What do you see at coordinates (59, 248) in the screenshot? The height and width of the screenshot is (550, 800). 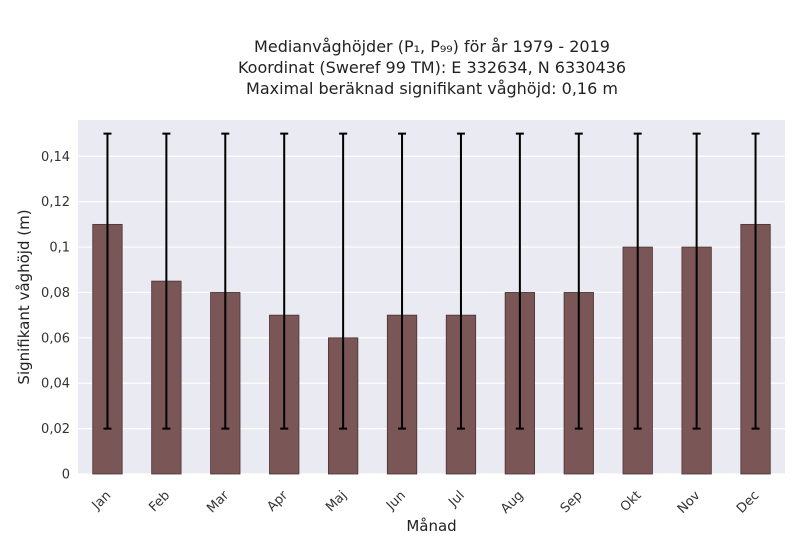 I see `y-tick-label: 0,1` at bounding box center [59, 248].